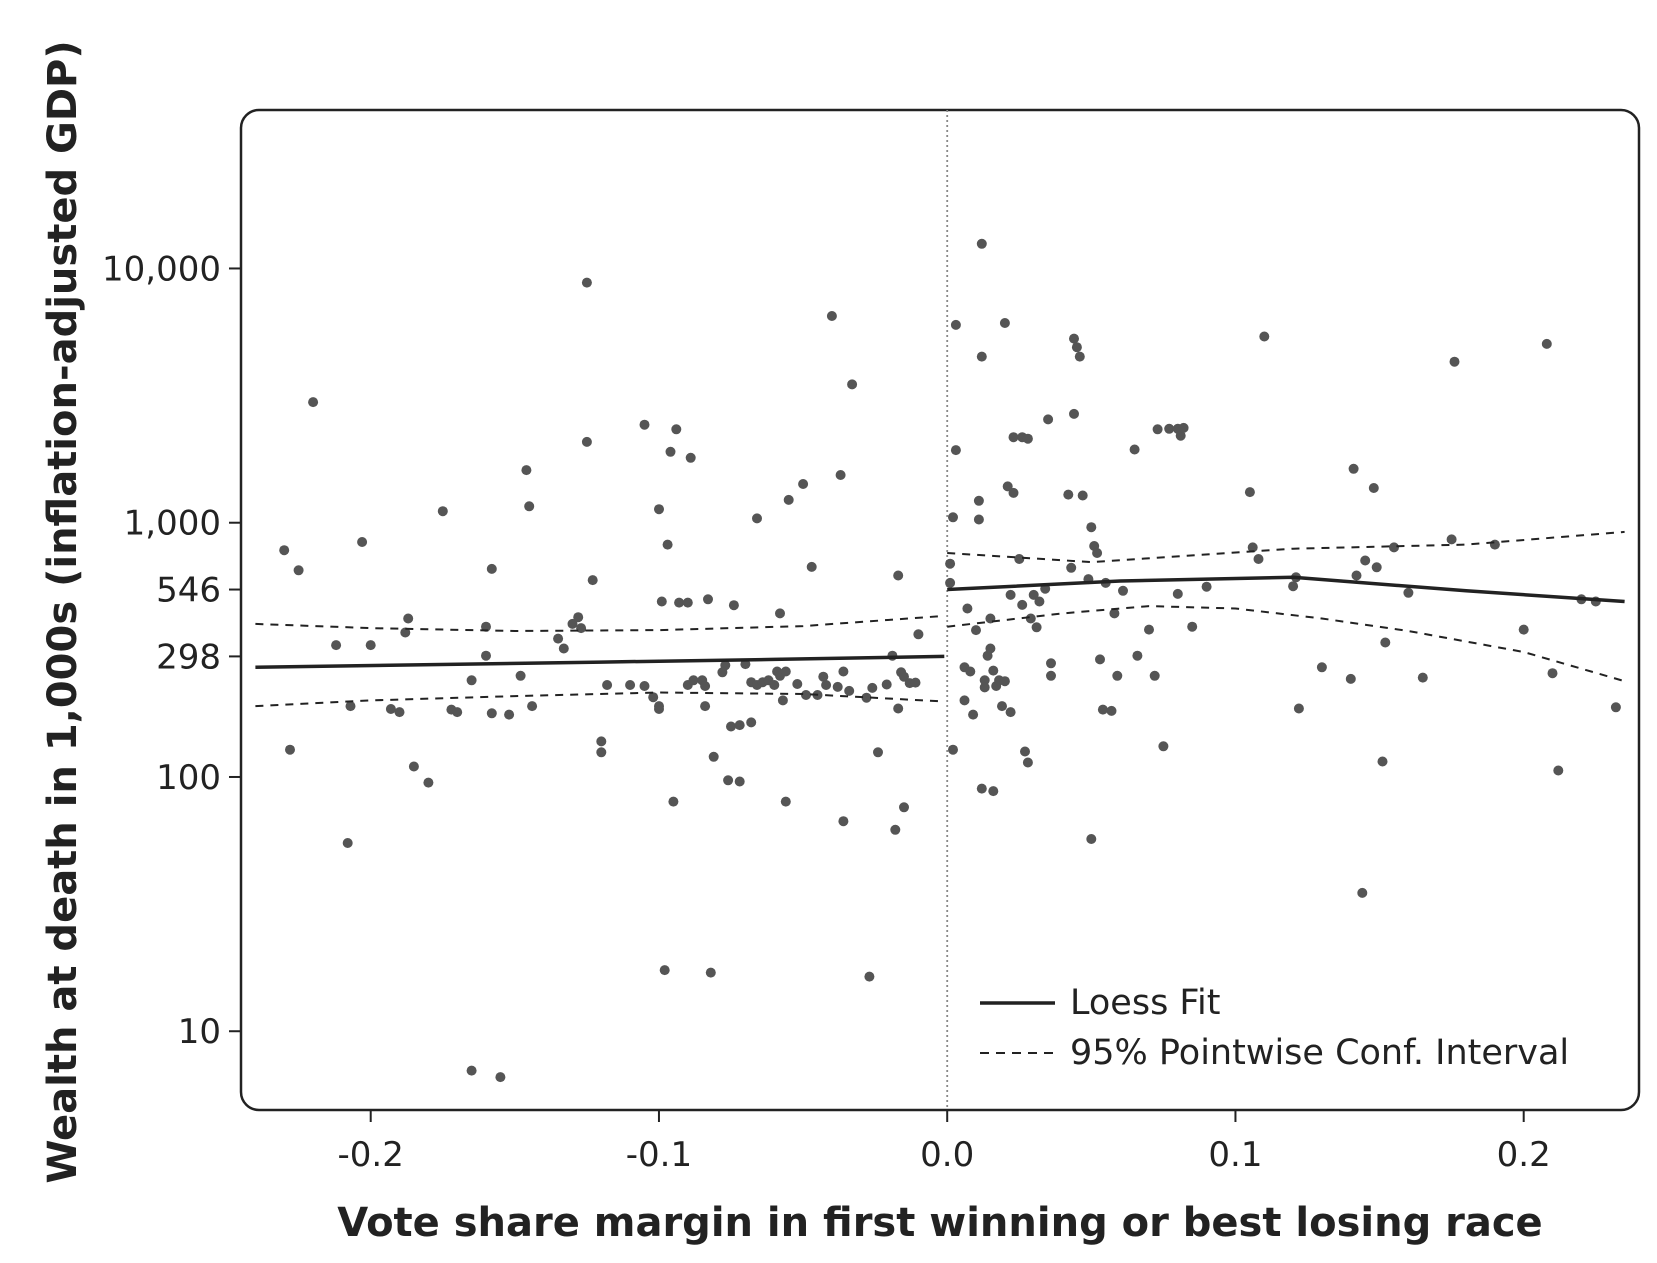 Image resolution: width=1657 pixels, height=1263 pixels. I want to click on legend-label-ci: 95% Pointwise Conf. Interval, so click(1319, 1053).